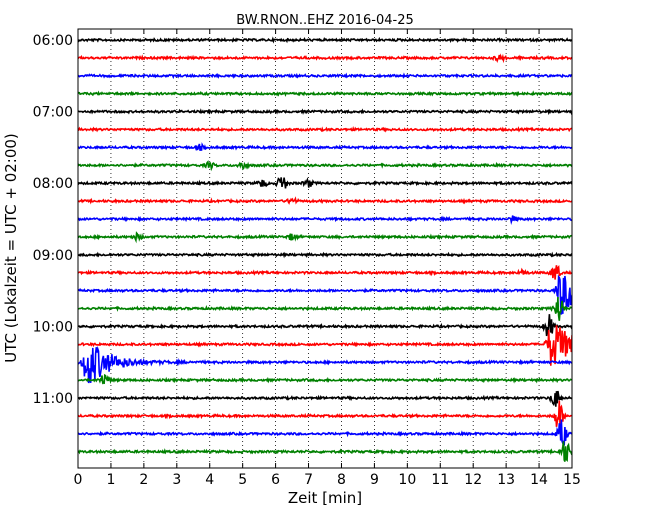  What do you see at coordinates (110, 480) in the screenshot?
I see `x-tick-label: 1` at bounding box center [110, 480].